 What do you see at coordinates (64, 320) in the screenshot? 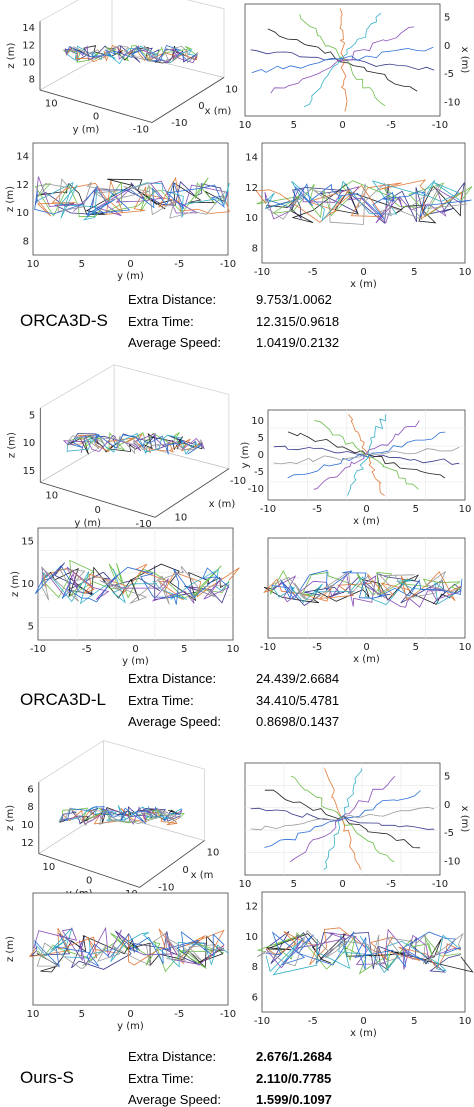
I see `method-label: ORCA3D-S` at bounding box center [64, 320].